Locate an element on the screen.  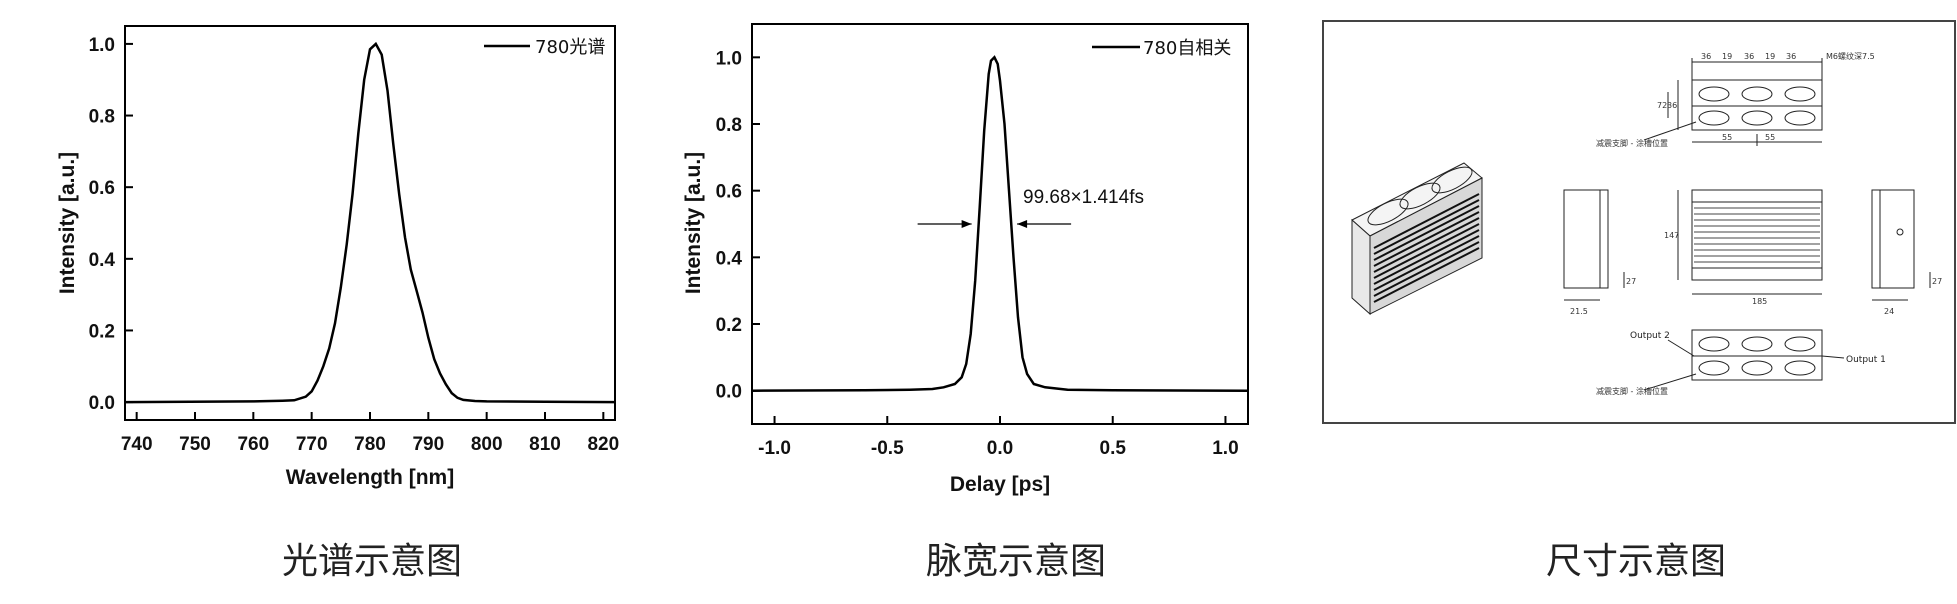
right-height: 27 is located at coordinates (1937, 281).